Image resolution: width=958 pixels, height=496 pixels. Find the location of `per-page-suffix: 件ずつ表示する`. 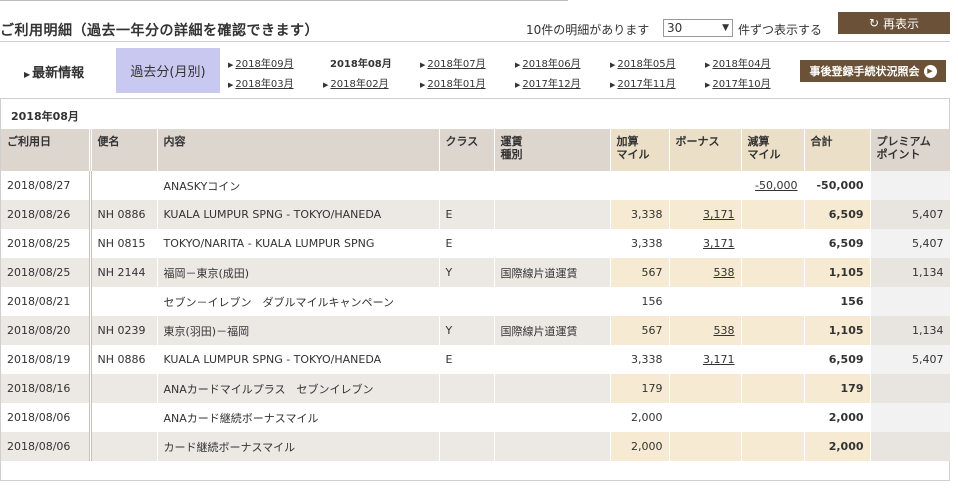

per-page-suffix: 件ずつ表示する is located at coordinates (780, 30).